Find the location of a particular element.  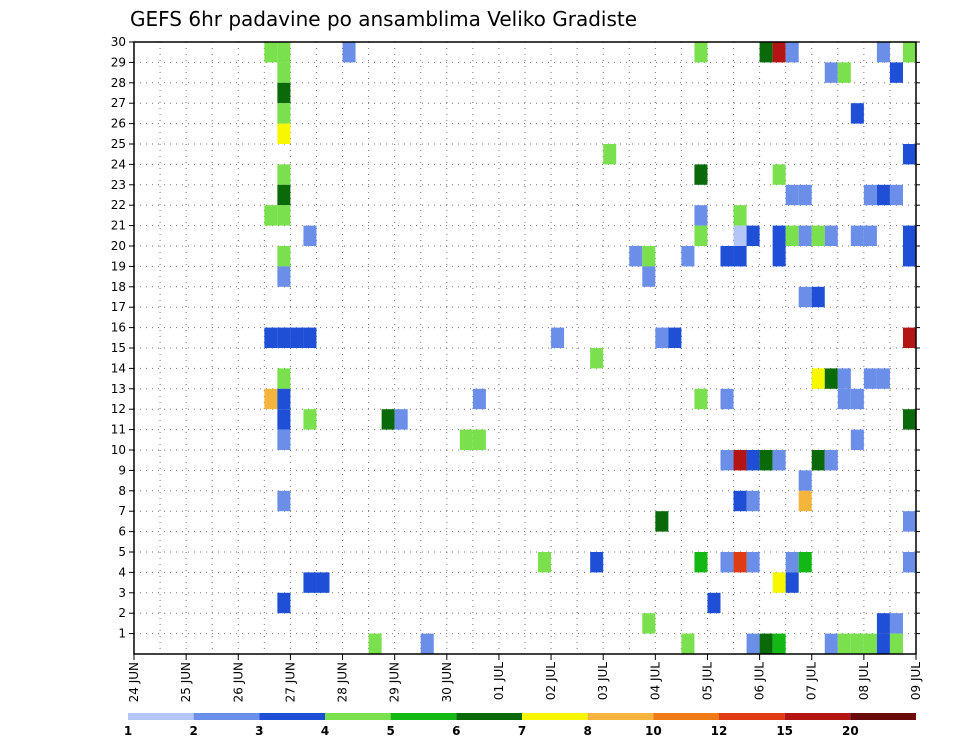

y-tick-label: 10 is located at coordinates (118, 450).